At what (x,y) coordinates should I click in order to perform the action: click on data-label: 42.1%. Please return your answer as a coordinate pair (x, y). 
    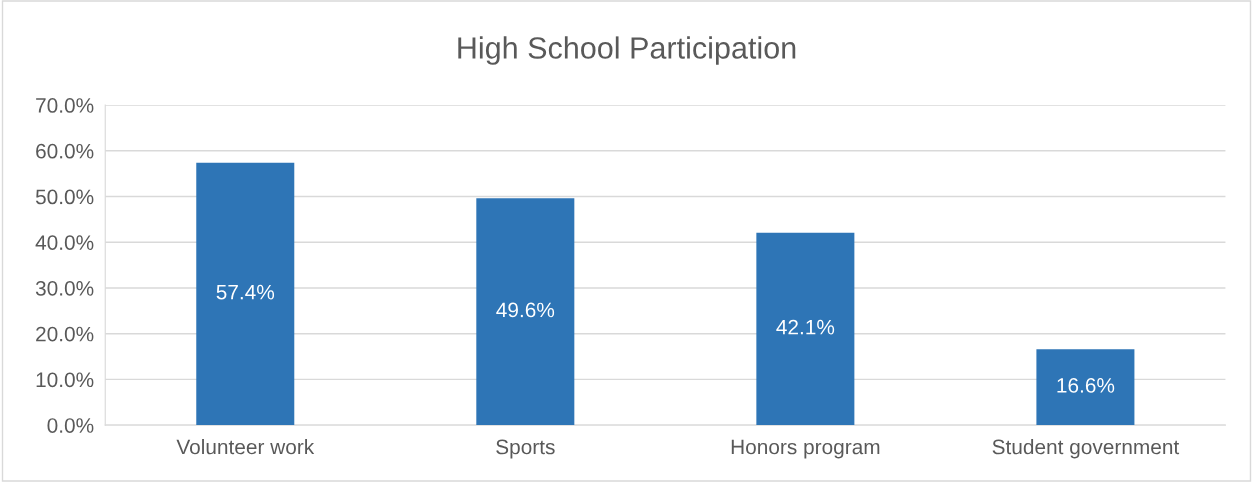
    Looking at the image, I should click on (805, 327).